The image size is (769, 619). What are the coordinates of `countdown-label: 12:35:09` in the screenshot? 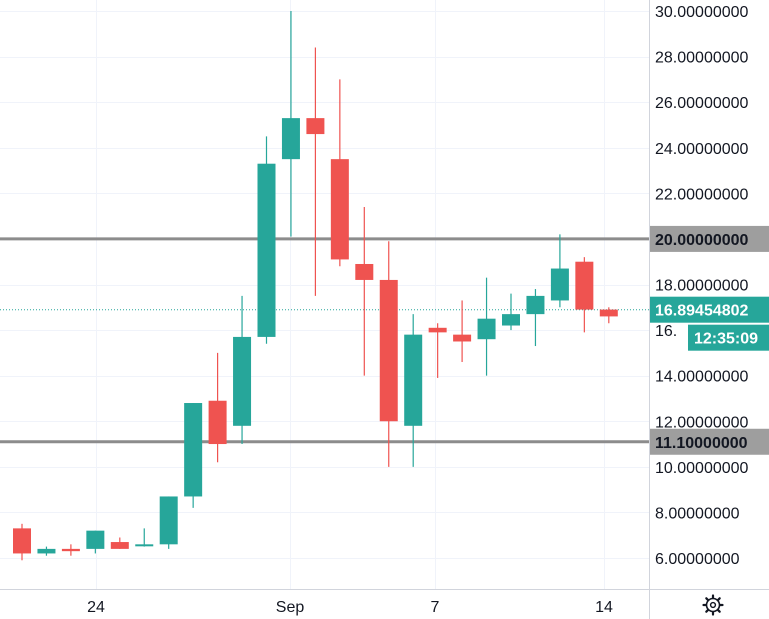 It's located at (728, 337).